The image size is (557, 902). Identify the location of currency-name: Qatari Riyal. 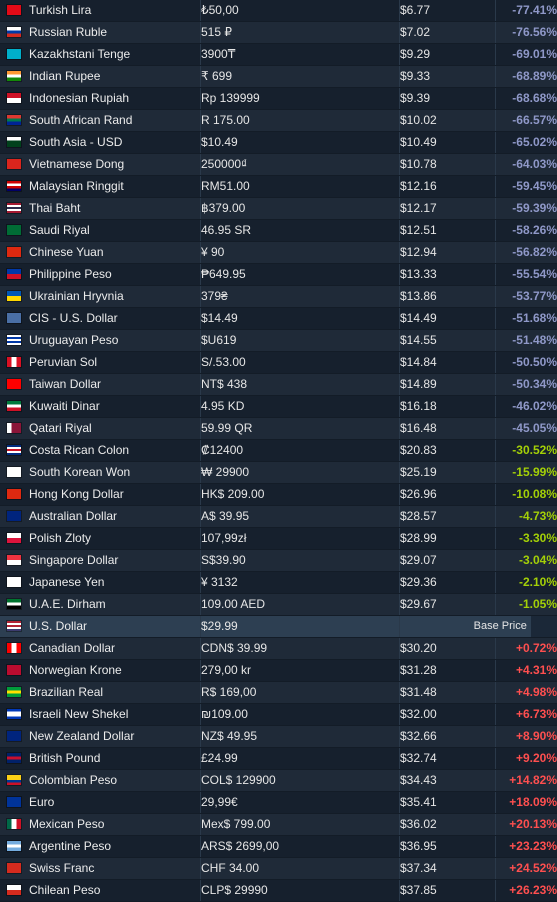
(60, 428).